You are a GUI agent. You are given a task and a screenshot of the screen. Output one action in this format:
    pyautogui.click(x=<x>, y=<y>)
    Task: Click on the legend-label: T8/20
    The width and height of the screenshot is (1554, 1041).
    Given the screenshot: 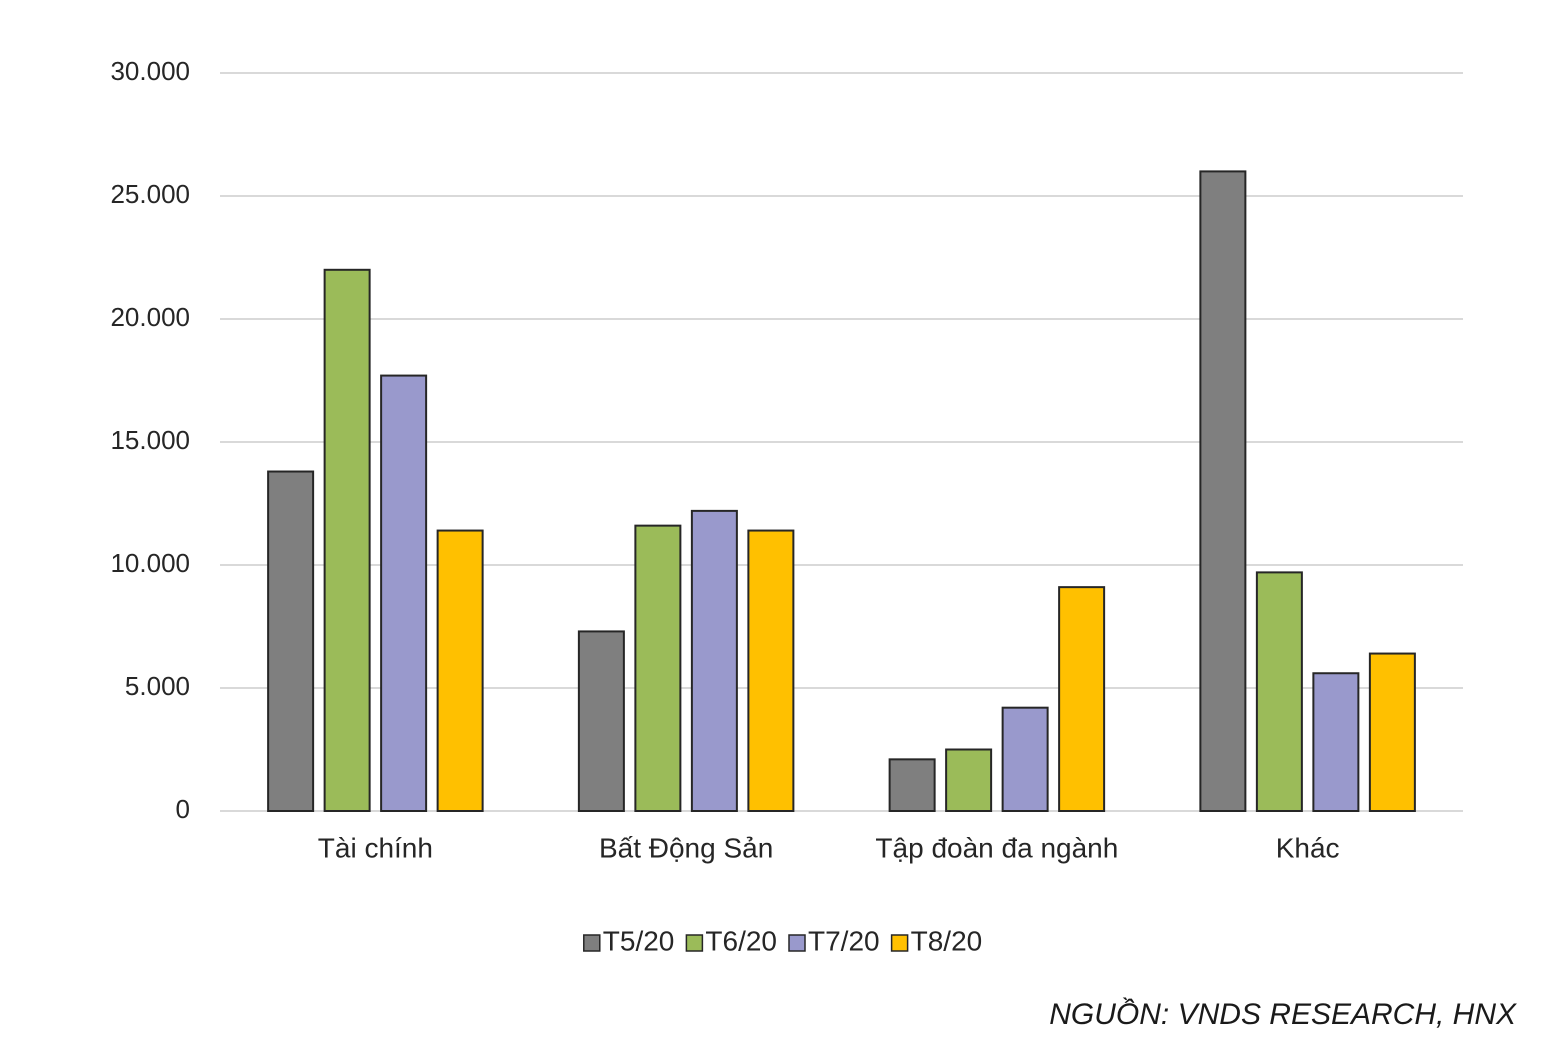 What is the action you would take?
    pyautogui.click(x=947, y=940)
    